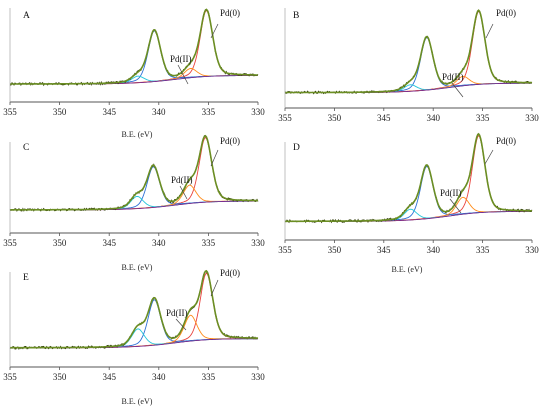 This screenshot has height=412, width=550. I want to click on panel-letter: C, so click(26, 148).